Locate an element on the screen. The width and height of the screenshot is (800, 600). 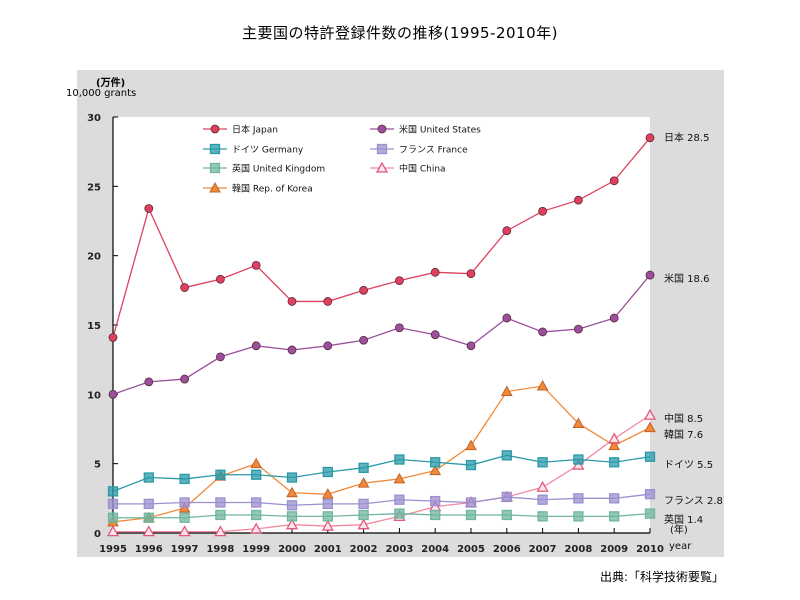
x-tick-label: 1998 is located at coordinates (220, 549).